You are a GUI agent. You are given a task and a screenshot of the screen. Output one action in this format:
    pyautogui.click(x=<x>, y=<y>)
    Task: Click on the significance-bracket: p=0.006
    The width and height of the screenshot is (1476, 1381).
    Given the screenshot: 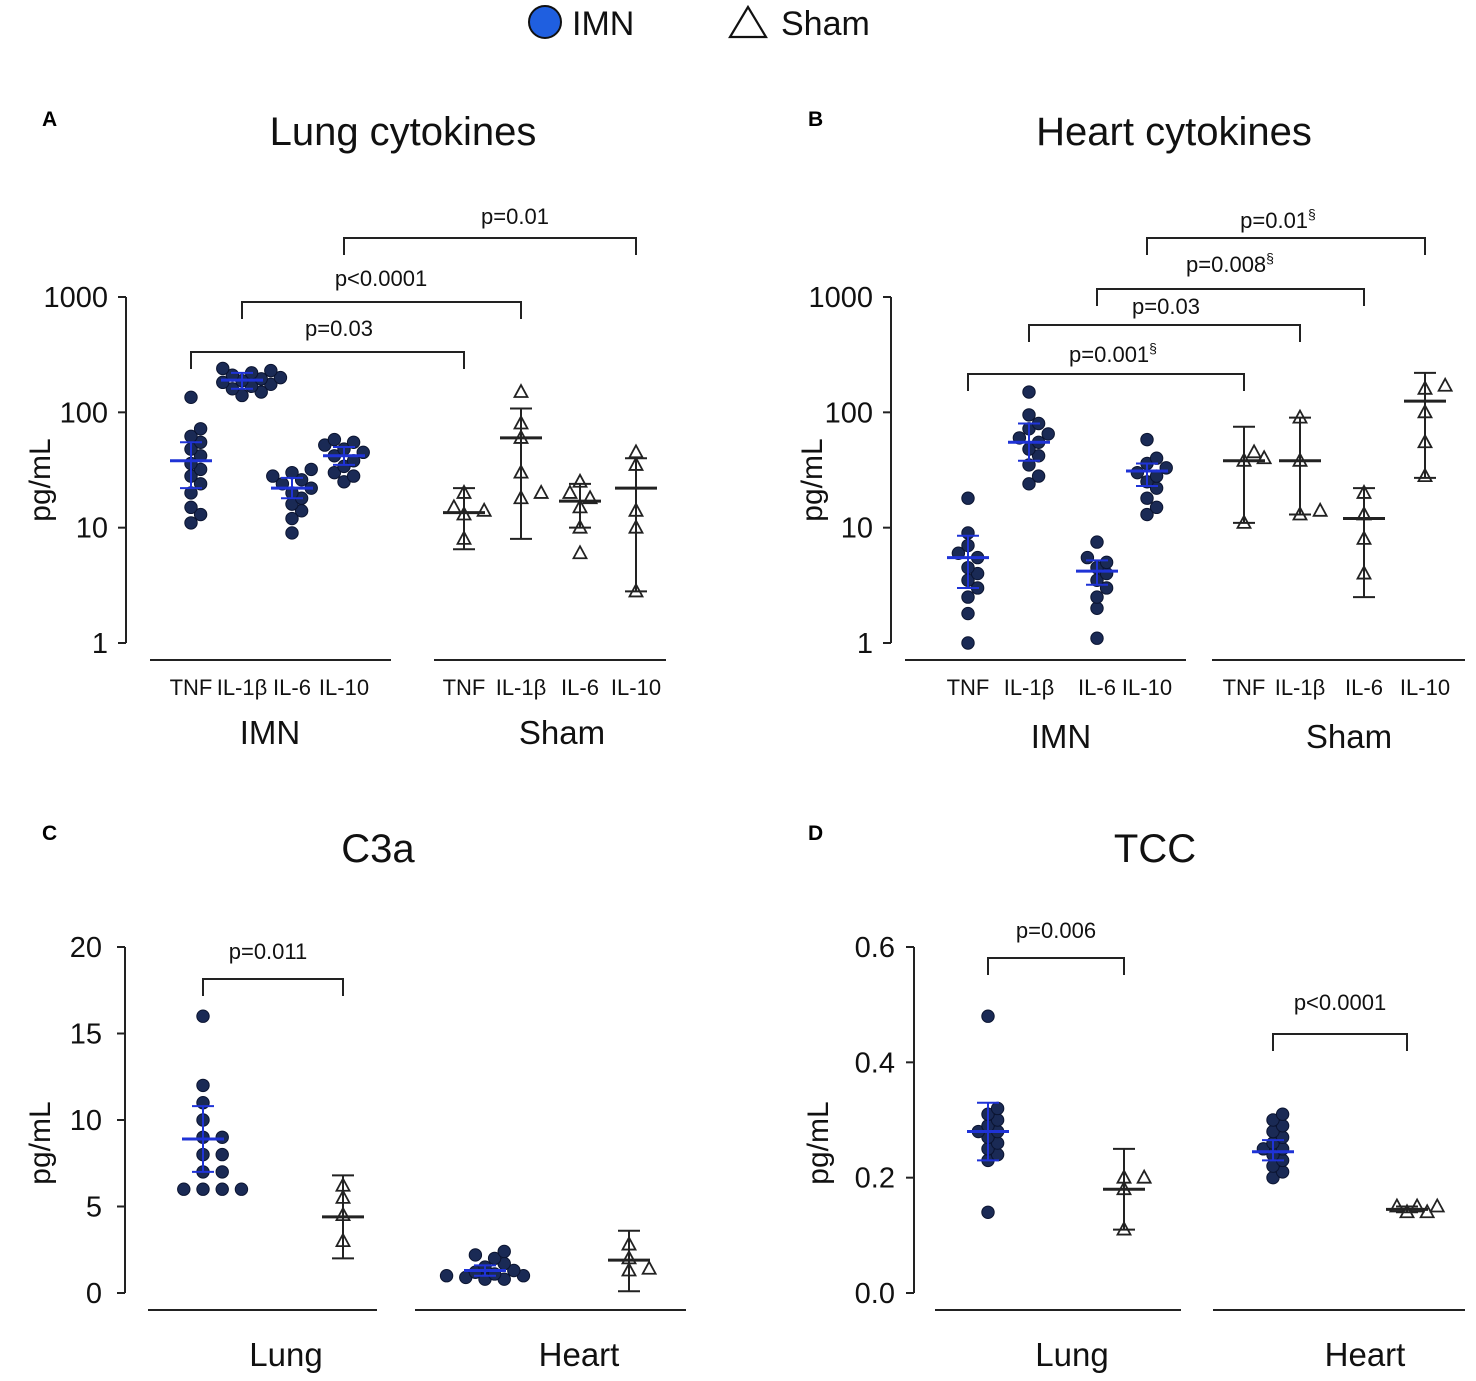 What is the action you would take?
    pyautogui.click(x=1056, y=946)
    